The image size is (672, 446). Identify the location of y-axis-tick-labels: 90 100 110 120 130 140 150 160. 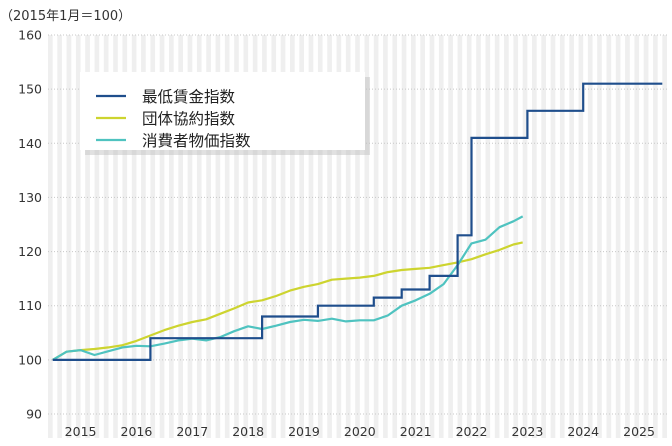
(30, 225).